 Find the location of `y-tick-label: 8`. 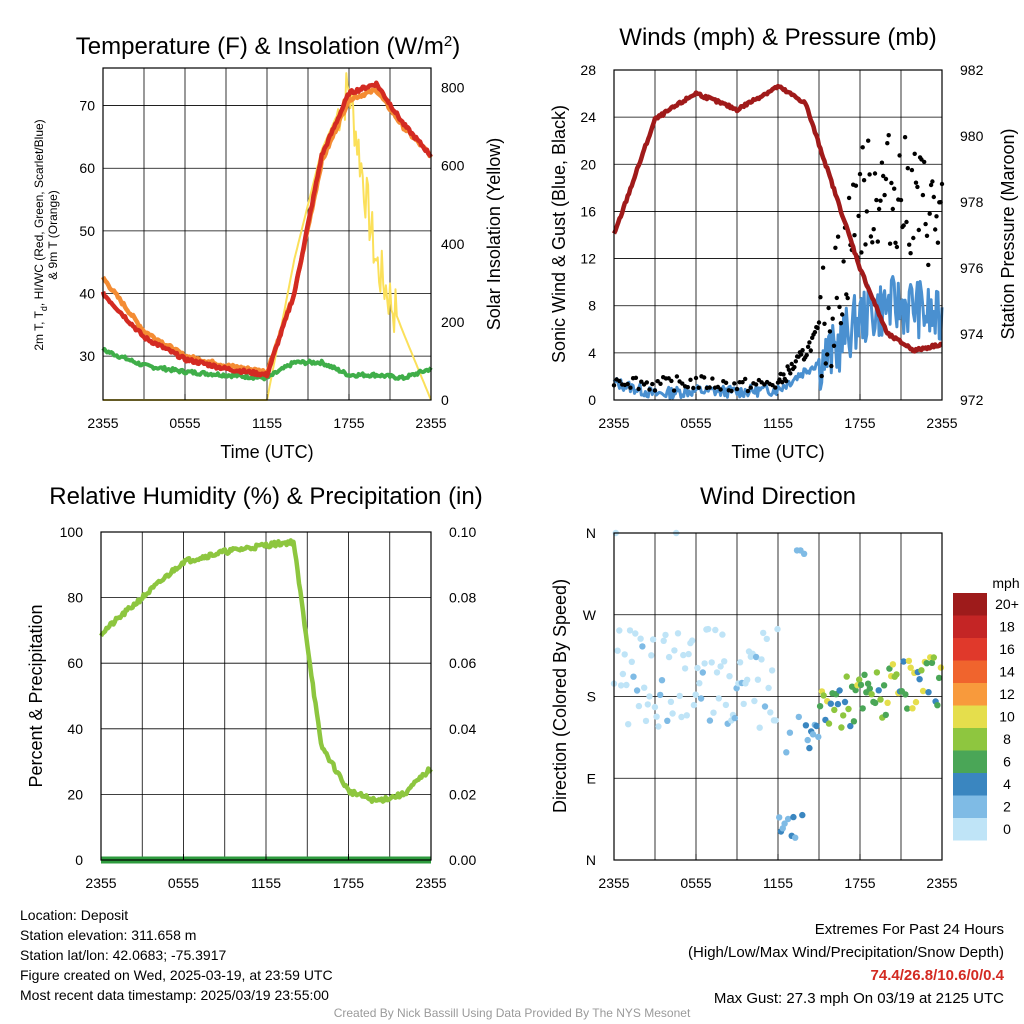

y-tick-label: 8 is located at coordinates (592, 306).